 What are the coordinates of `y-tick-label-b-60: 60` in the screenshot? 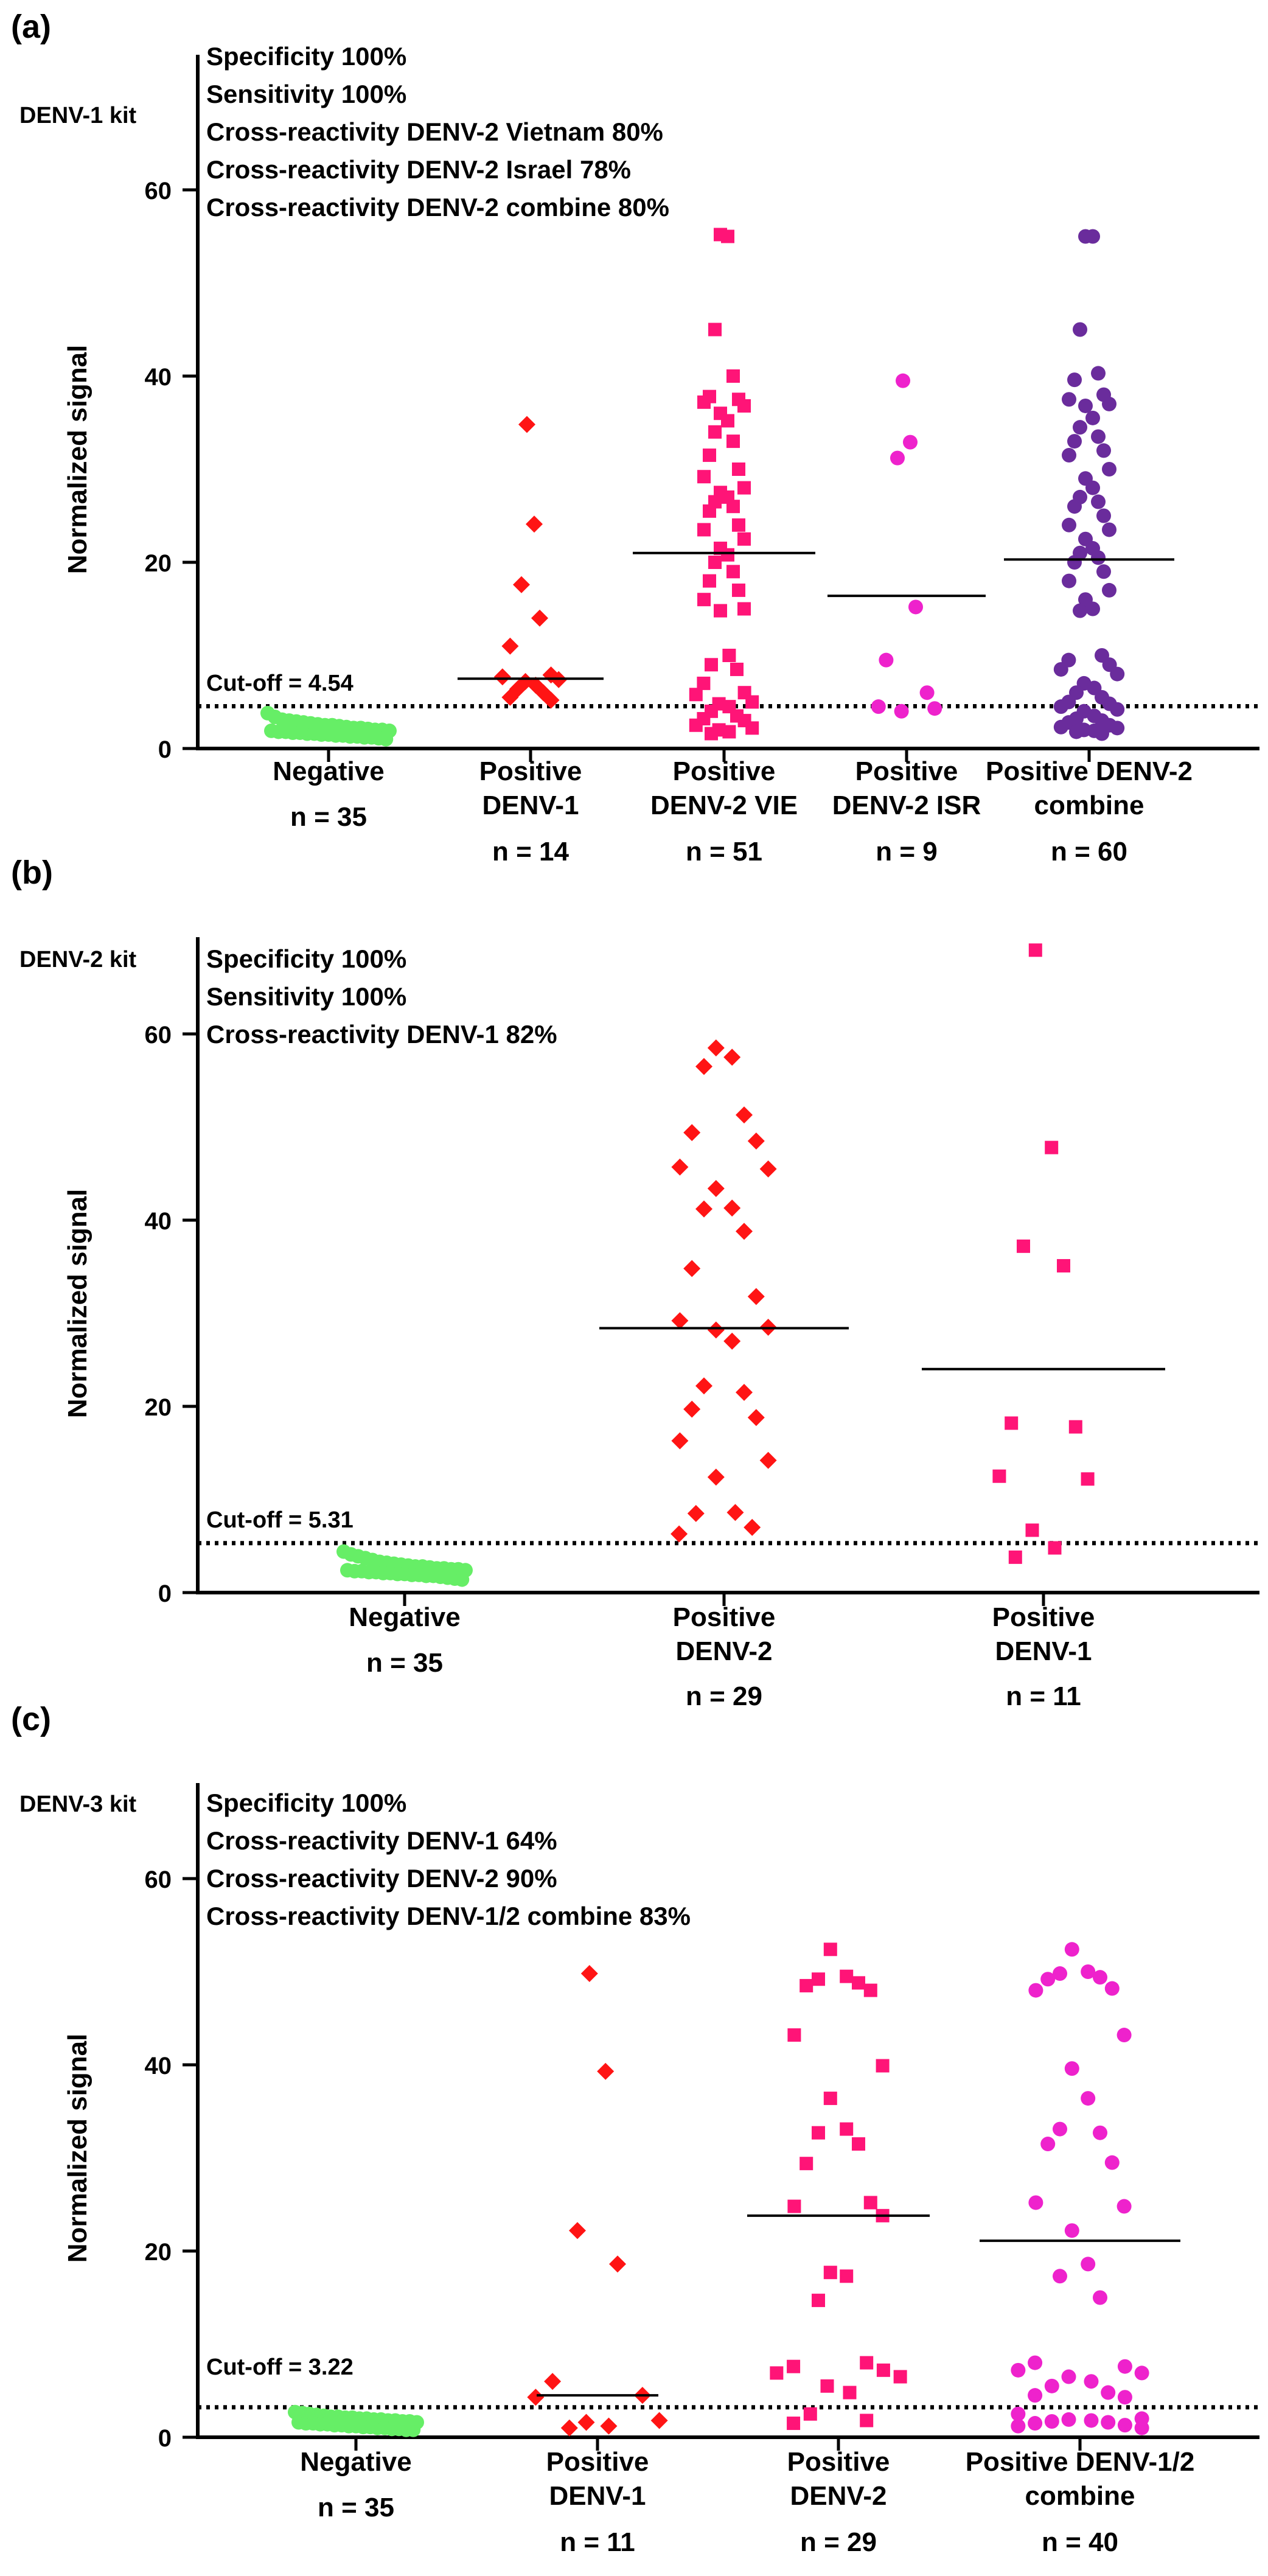 It's located at (158, 1035).